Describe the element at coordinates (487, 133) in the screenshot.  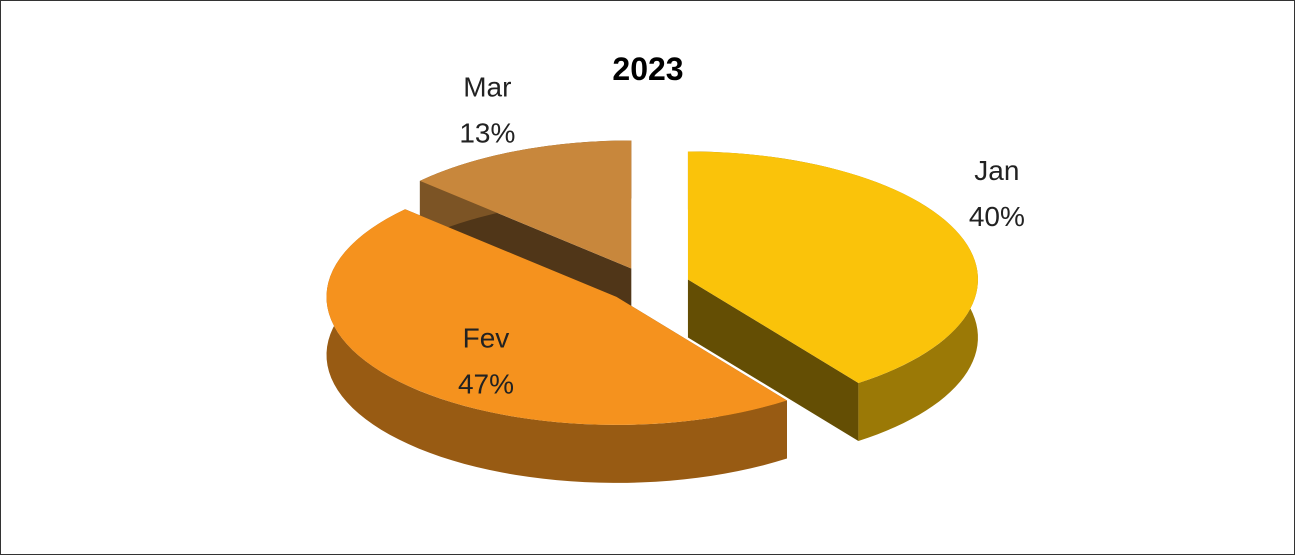
I see `value-label: 13%` at that location.